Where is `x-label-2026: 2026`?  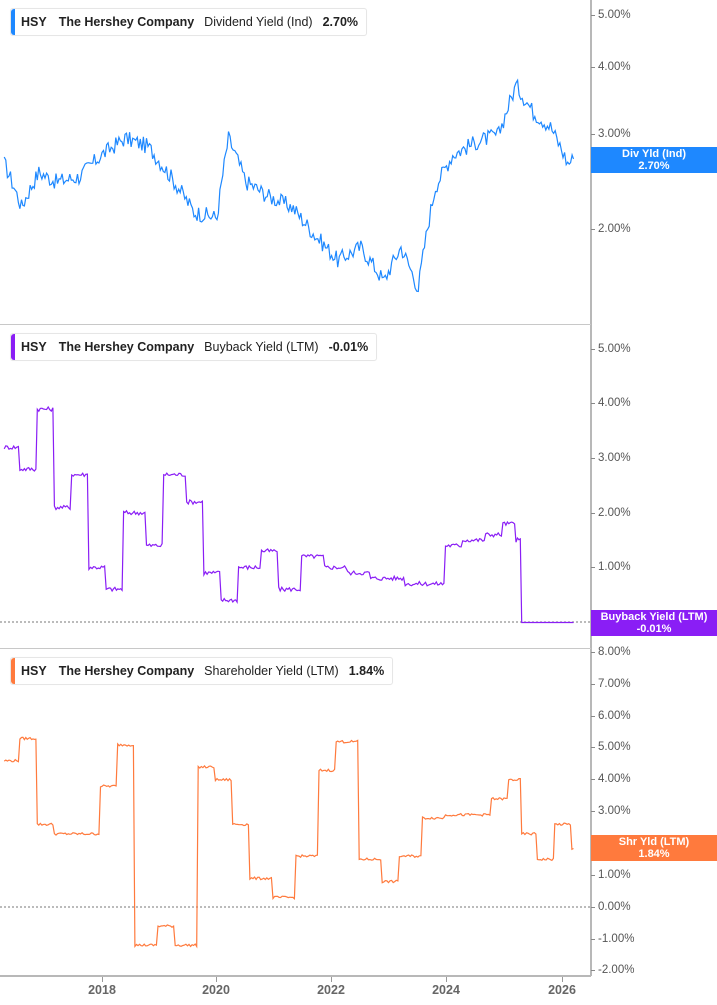
x-label-2026: 2026 is located at coordinates (562, 990).